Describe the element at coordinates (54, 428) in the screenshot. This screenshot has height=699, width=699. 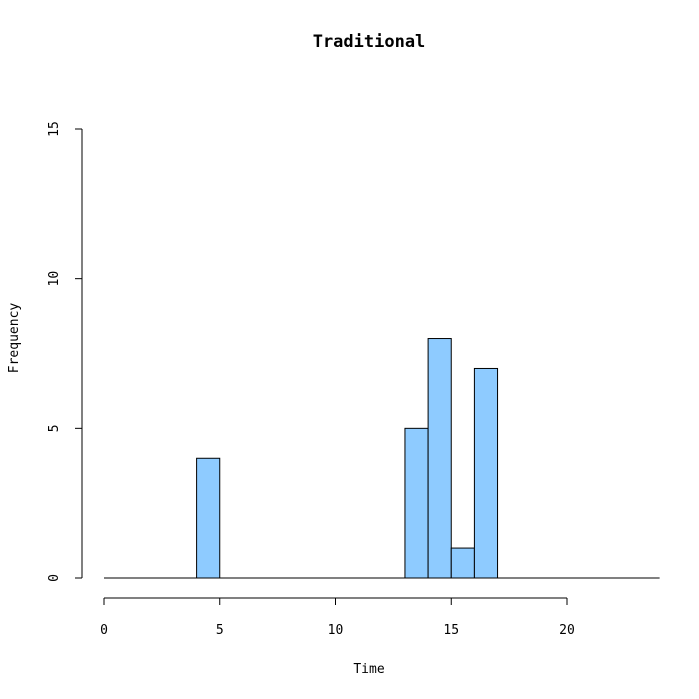
I see `y-tick-label-5: 5` at that location.